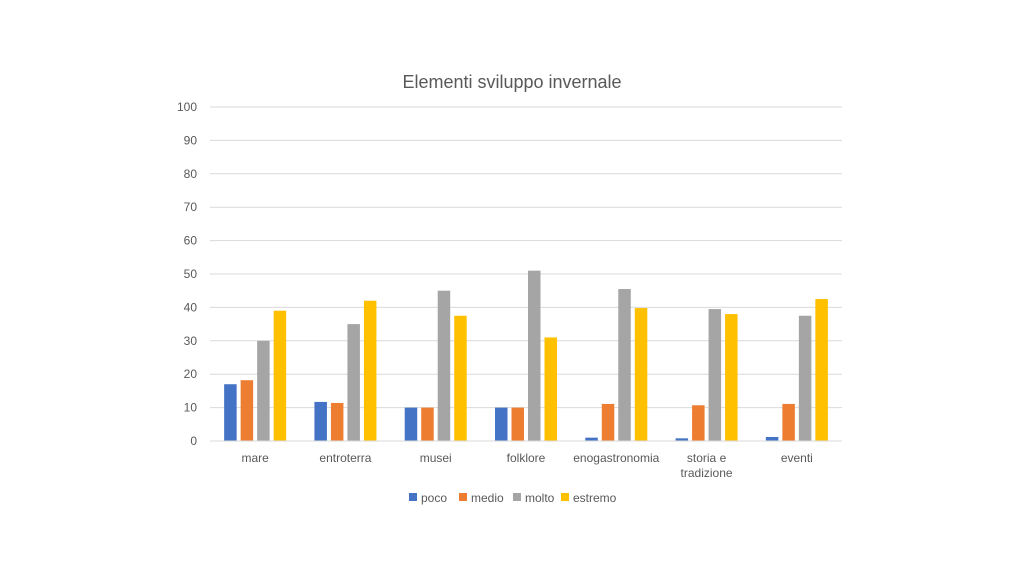  What do you see at coordinates (517, 497) in the screenshot?
I see `legend-swatch-molto` at bounding box center [517, 497].